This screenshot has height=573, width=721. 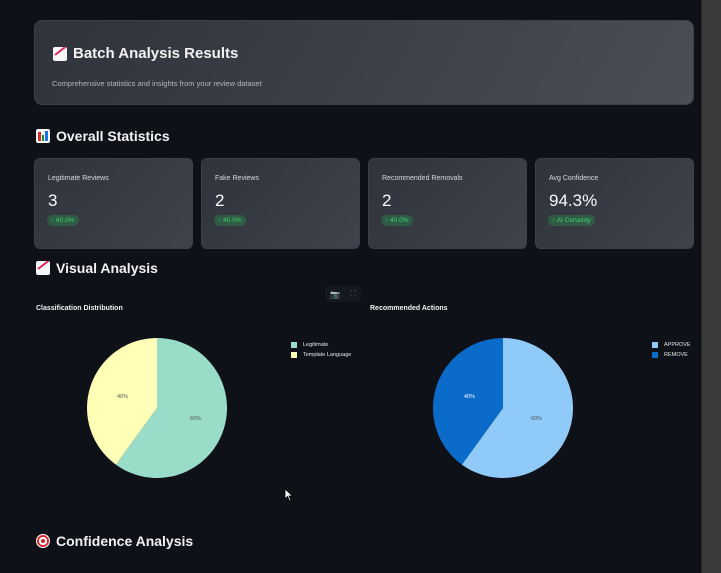 What do you see at coordinates (574, 178) in the screenshot?
I see `metric-label: Avg Confidence` at bounding box center [574, 178].